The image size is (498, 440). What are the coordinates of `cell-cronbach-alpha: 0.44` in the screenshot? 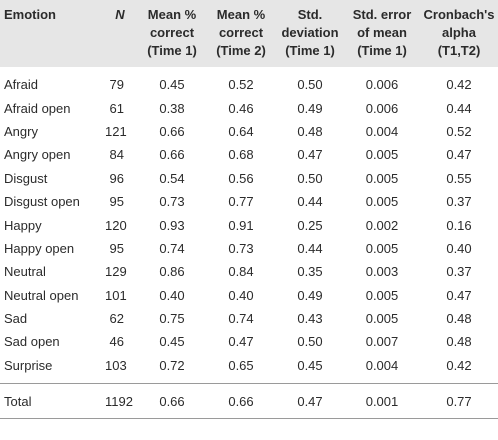 It's located at (459, 108).